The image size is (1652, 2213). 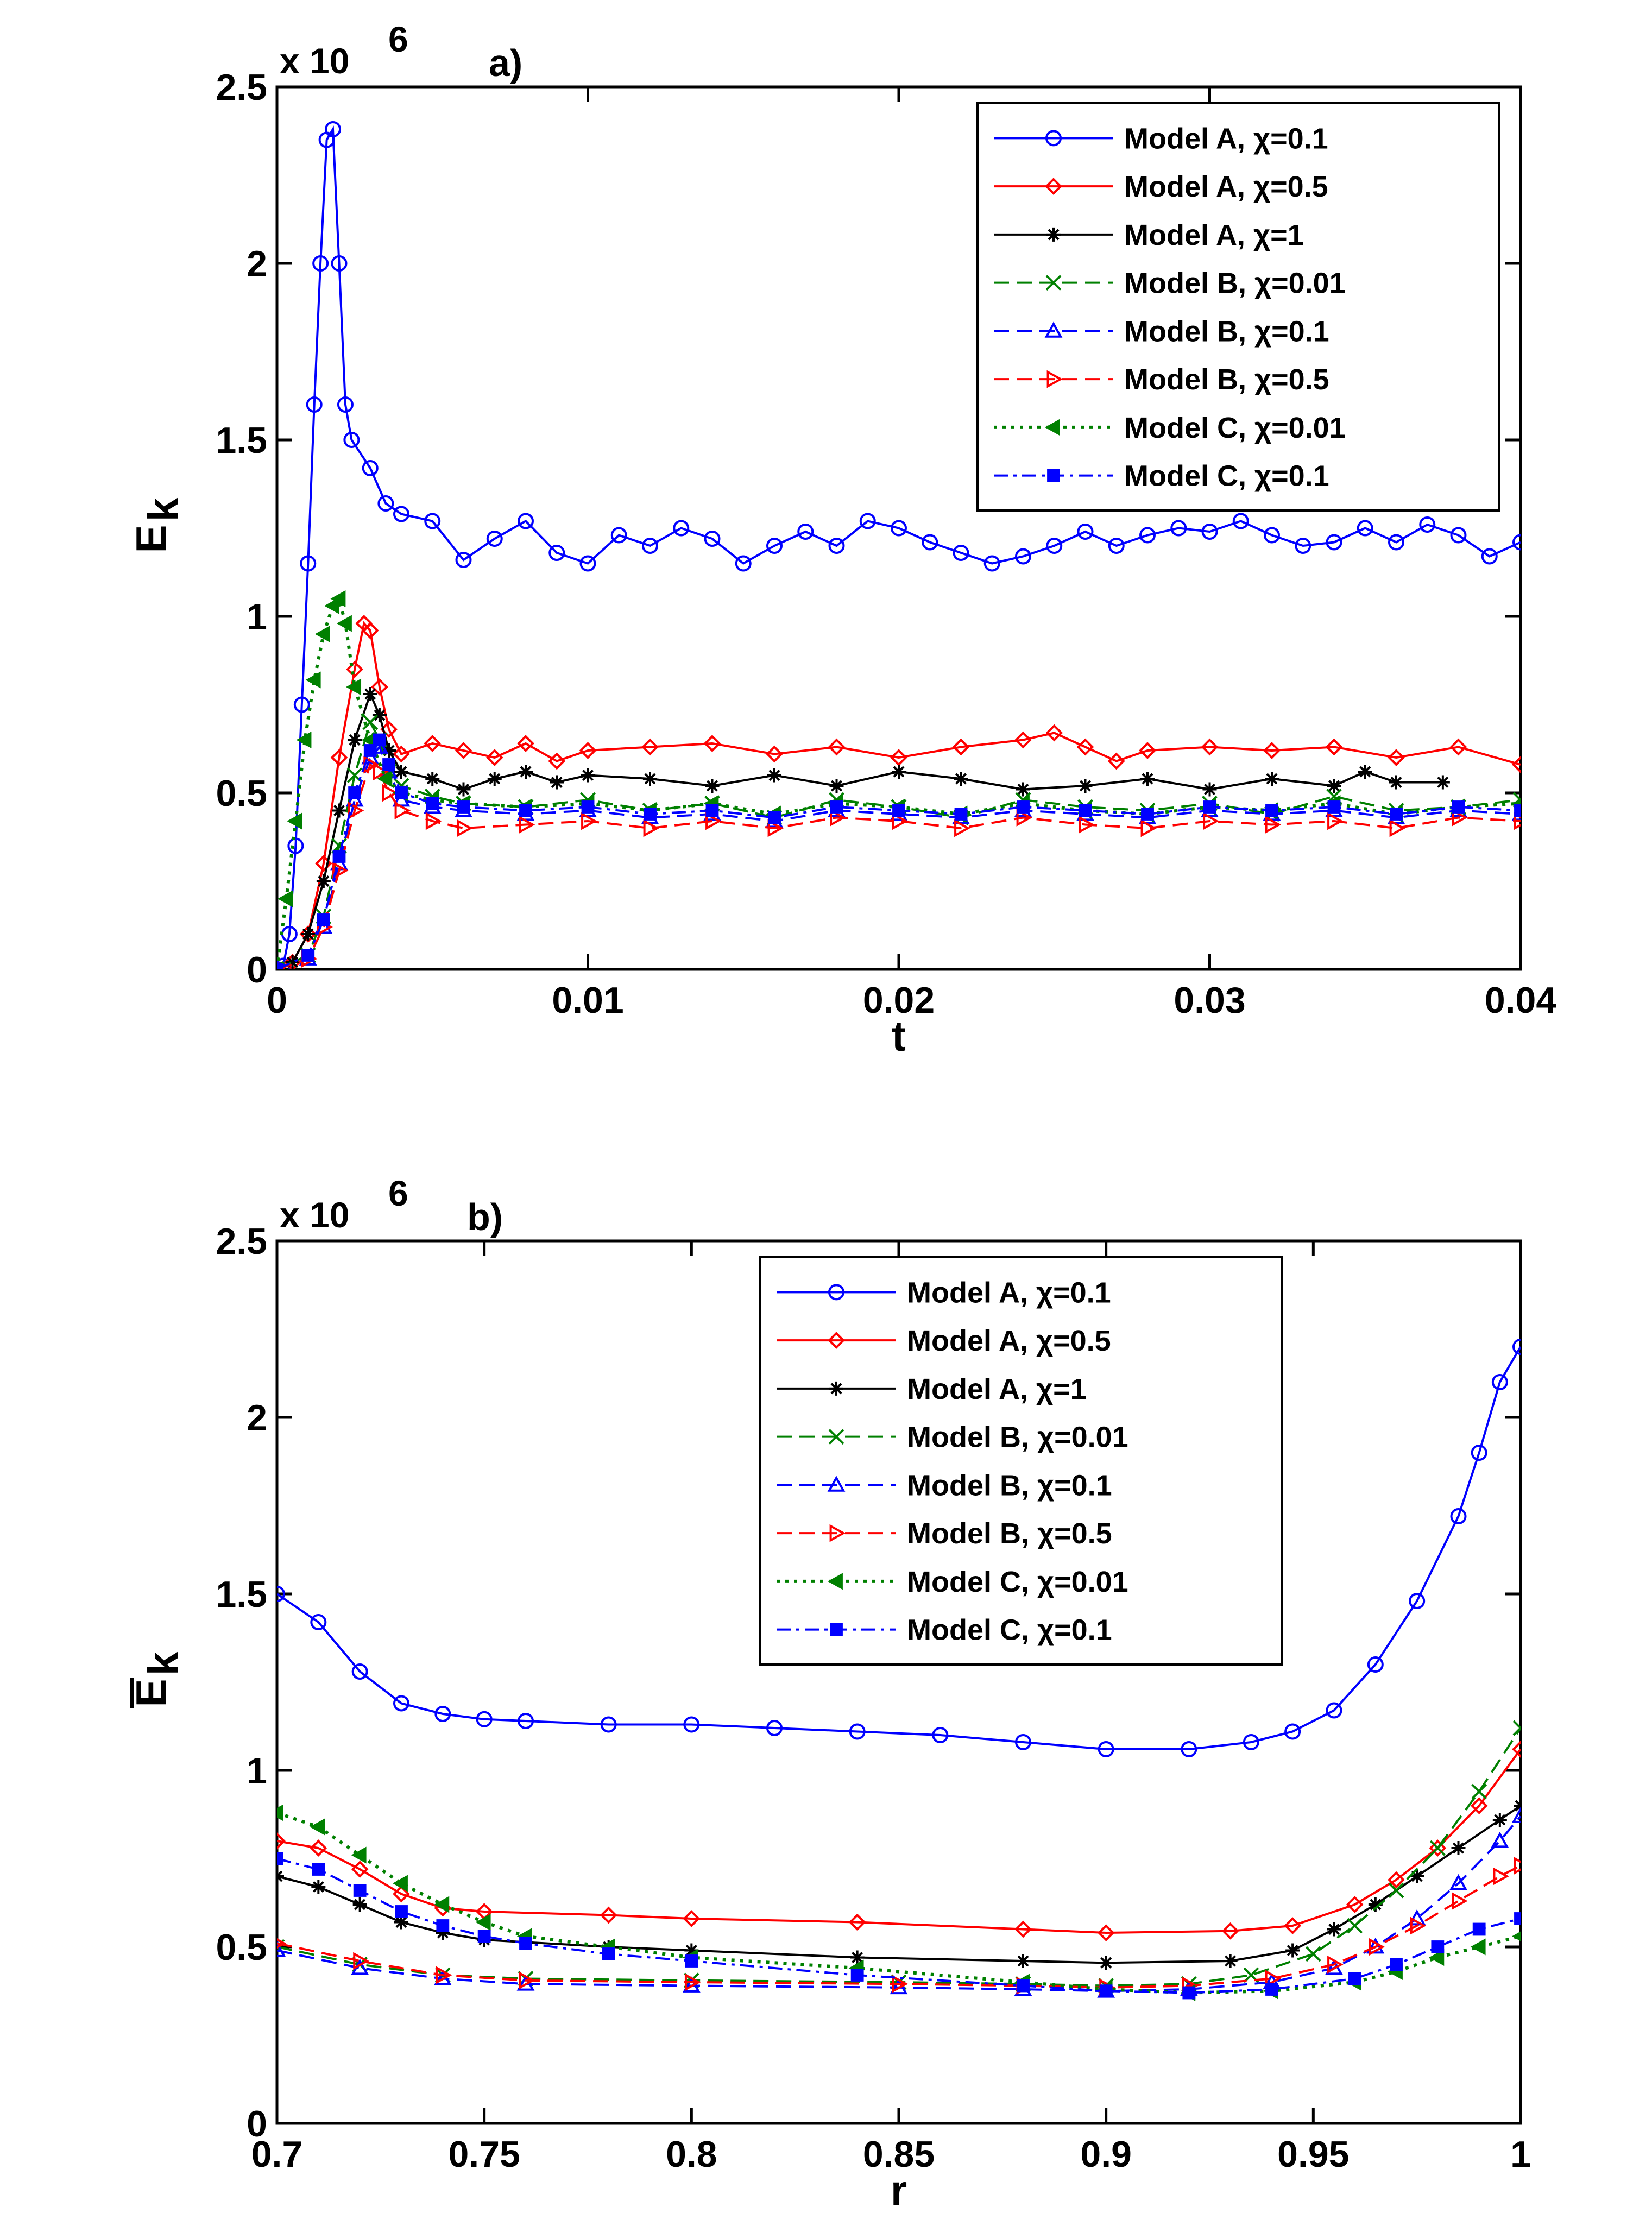 What do you see at coordinates (997, 1389) in the screenshot?
I see `legend-entry: Model A, χ=1` at bounding box center [997, 1389].